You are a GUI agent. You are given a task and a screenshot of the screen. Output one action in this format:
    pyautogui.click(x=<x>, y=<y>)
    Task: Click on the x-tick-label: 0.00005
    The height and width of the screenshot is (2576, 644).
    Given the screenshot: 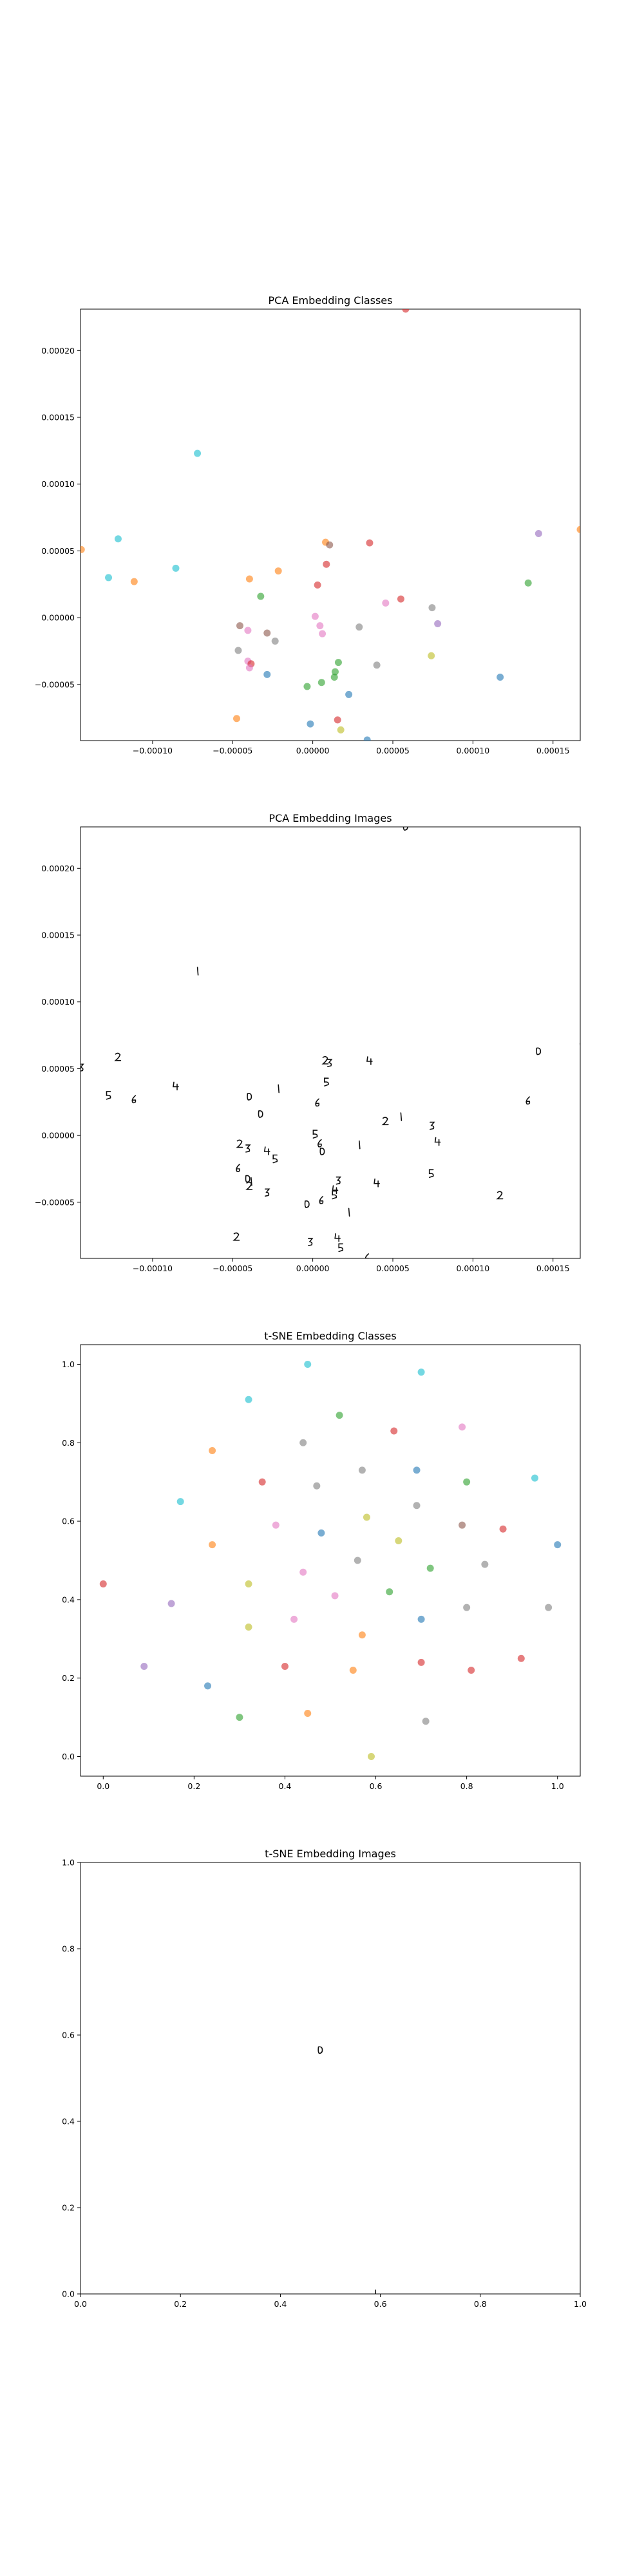 What is the action you would take?
    pyautogui.click(x=393, y=750)
    